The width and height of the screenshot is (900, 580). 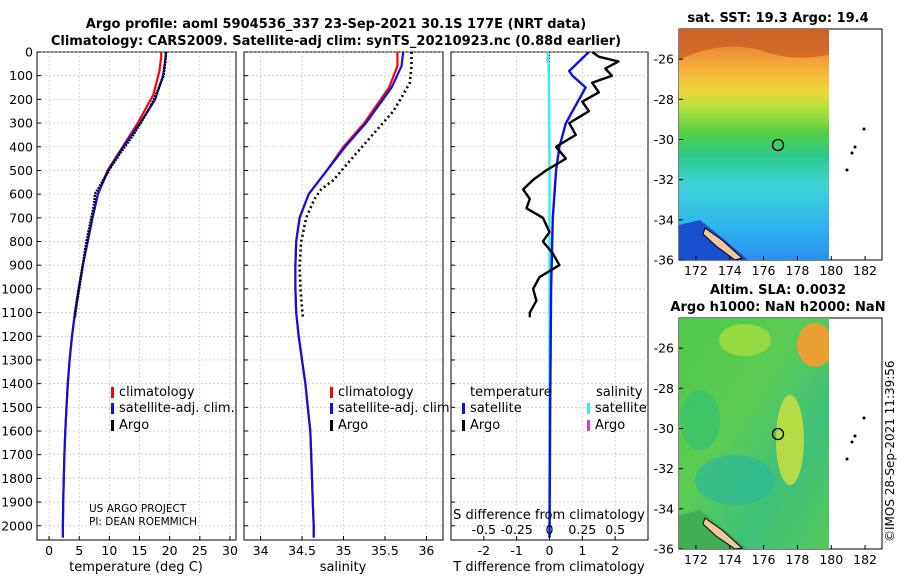 What do you see at coordinates (353, 294) in the screenshot?
I see `salinity-lines` at bounding box center [353, 294].